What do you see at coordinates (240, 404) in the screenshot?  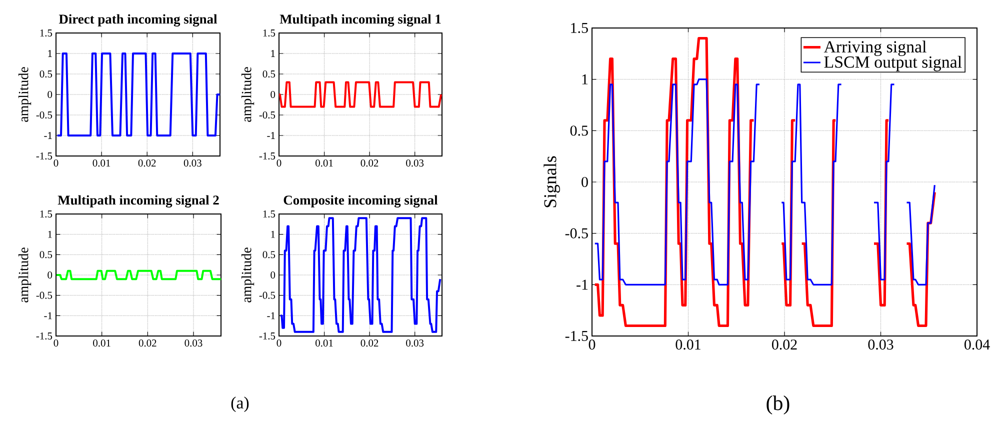 I see `text: (a)` at bounding box center [240, 404].